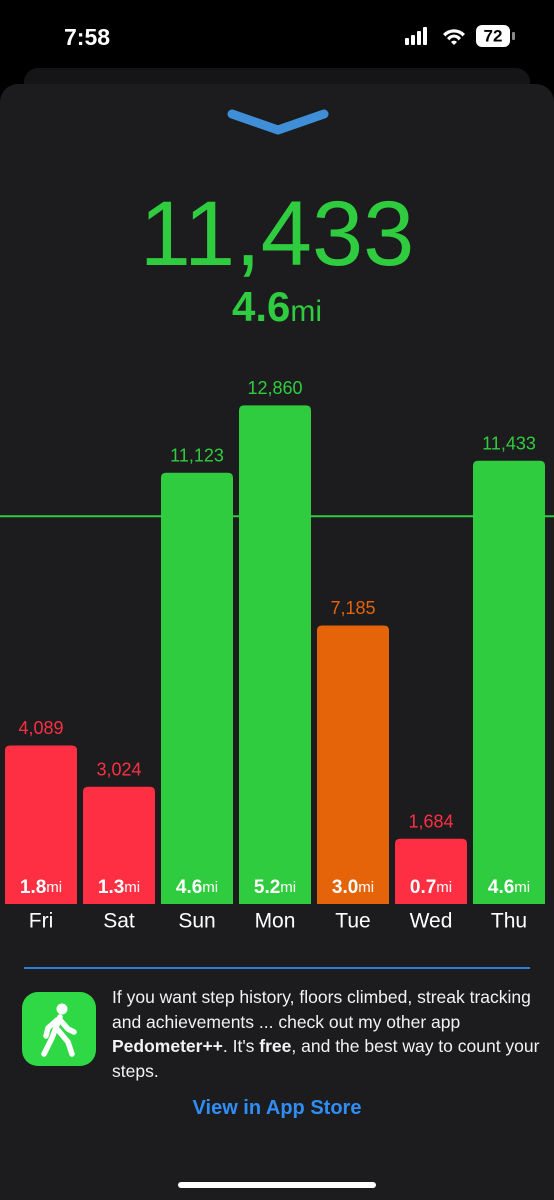 The image size is (554, 1200). Describe the element at coordinates (111, 887) in the screenshot. I see `distance-value: 1.3` at that location.